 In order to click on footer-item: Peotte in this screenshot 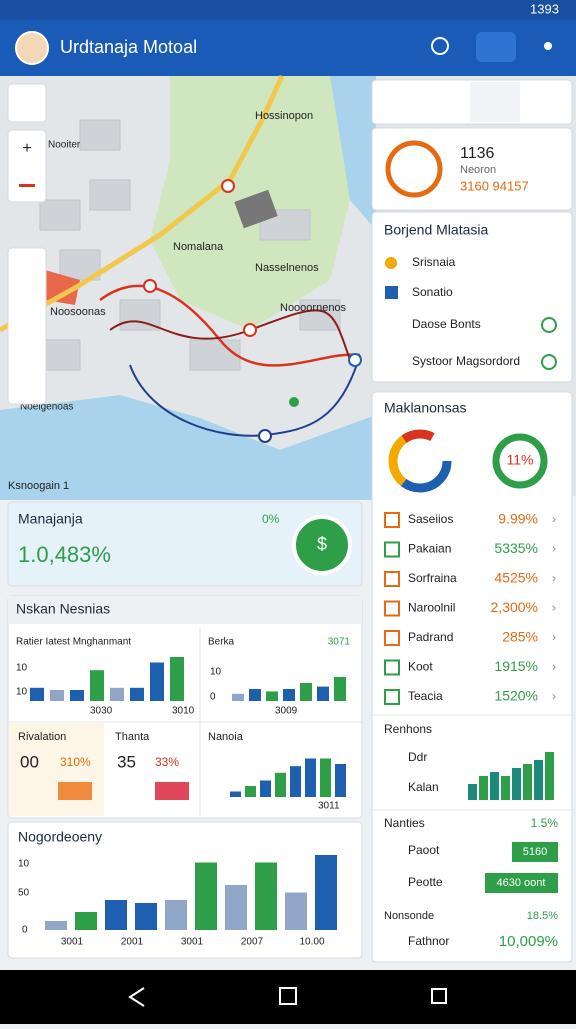, I will do `click(425, 882)`.